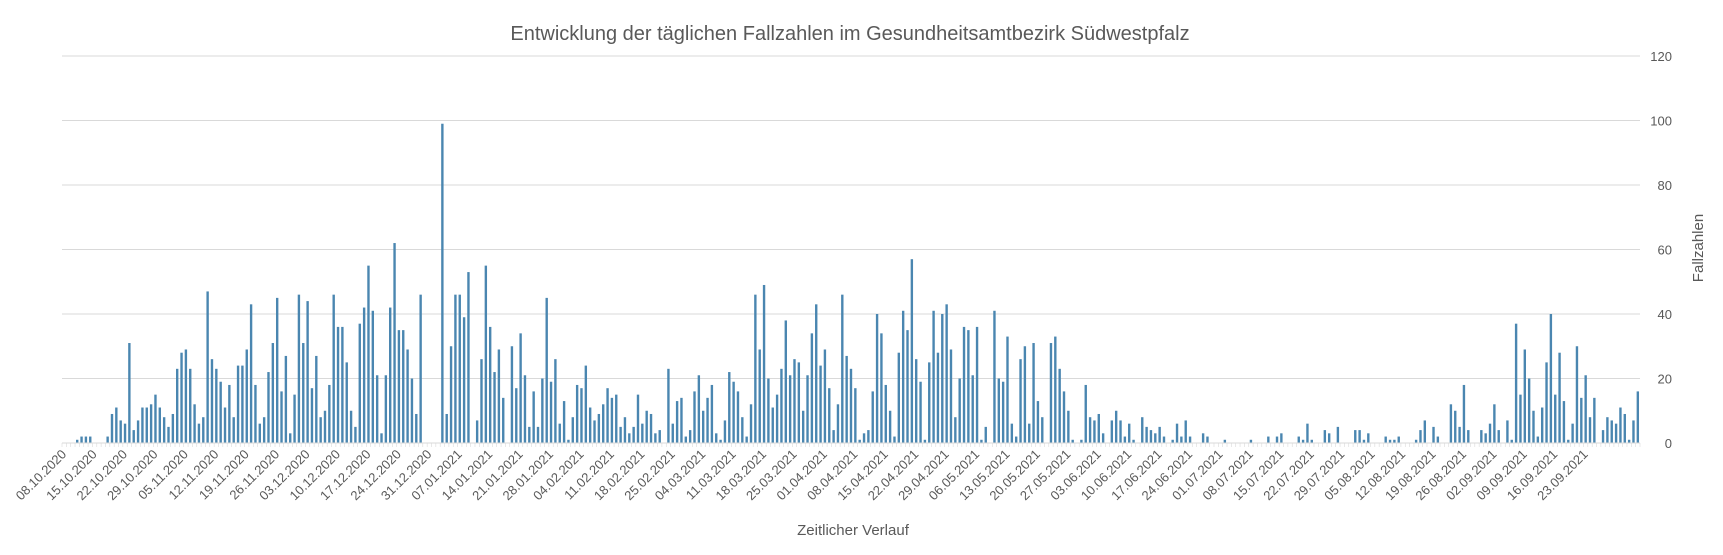  I want to click on y-tick-label: 40, so click(1665, 314).